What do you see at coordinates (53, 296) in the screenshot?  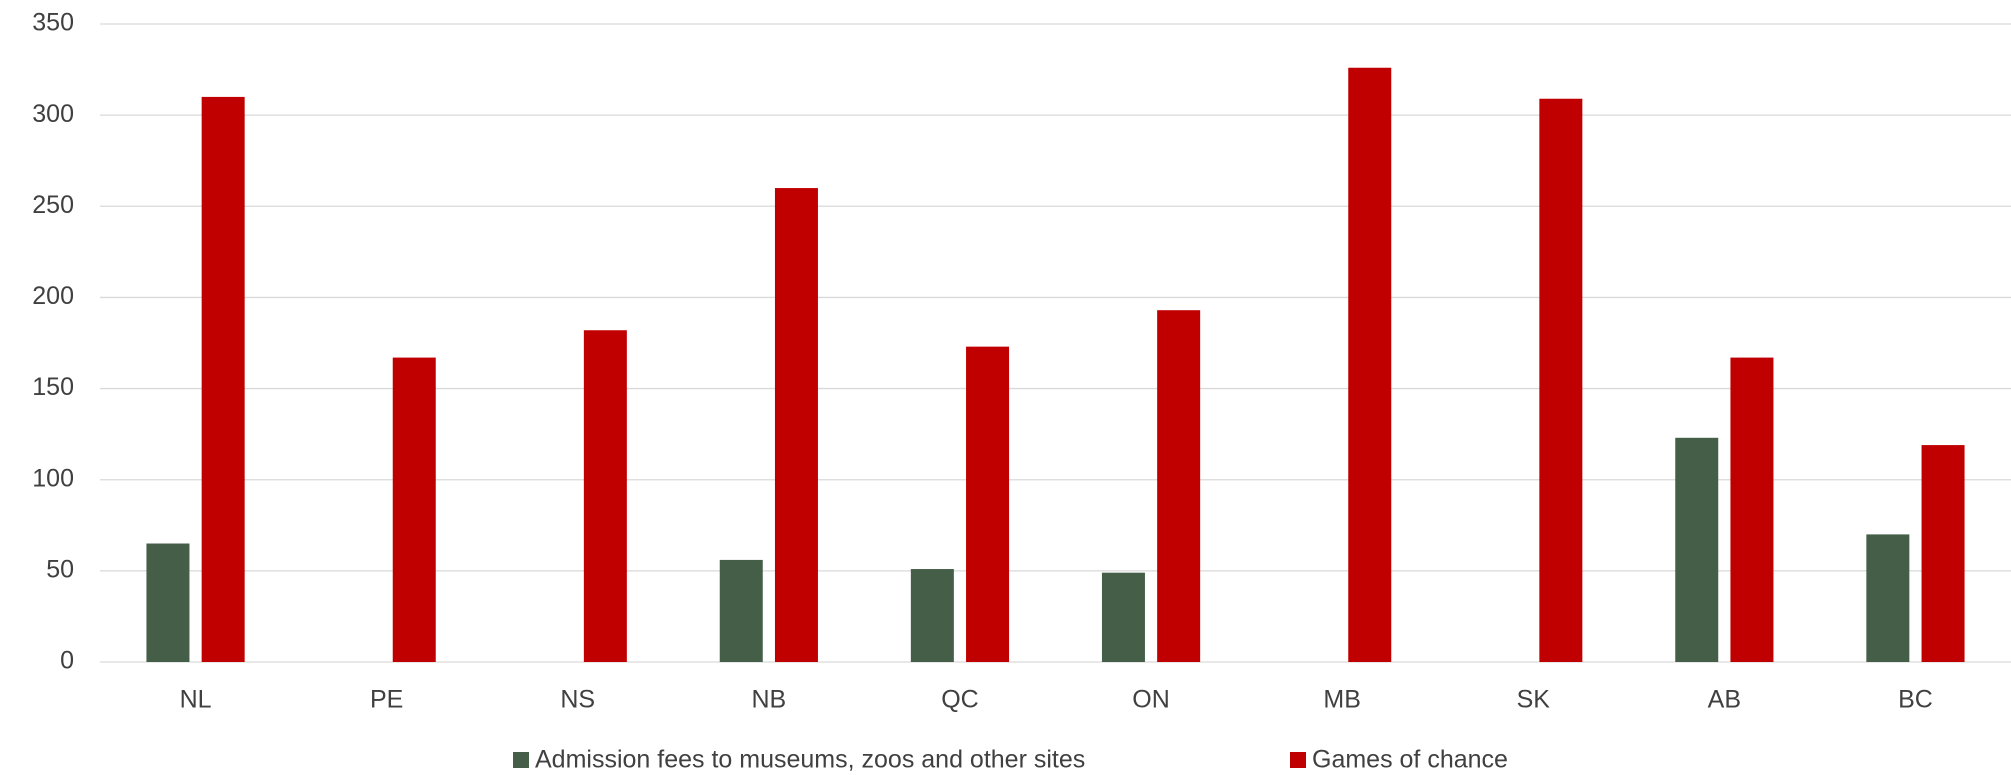 I see `y-tick-label: 200` at bounding box center [53, 296].